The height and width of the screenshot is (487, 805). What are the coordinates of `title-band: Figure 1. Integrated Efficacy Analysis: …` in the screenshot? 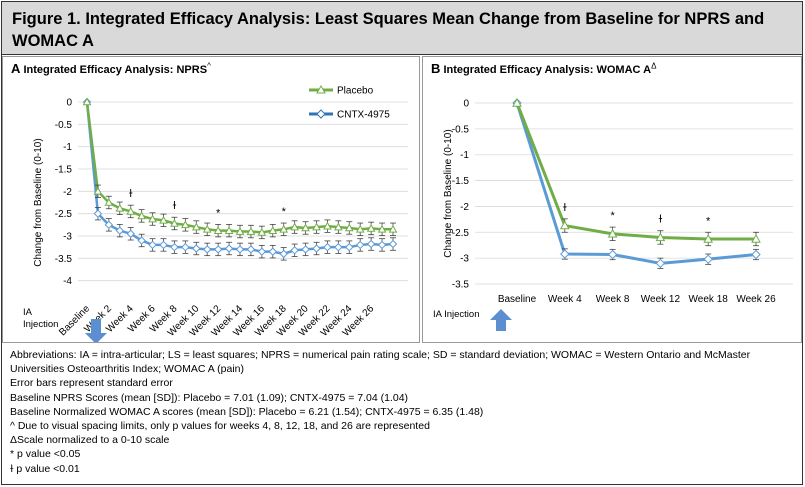 It's located at (402, 28).